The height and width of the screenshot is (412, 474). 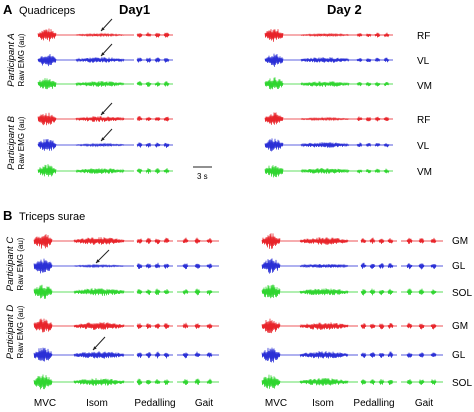 What do you see at coordinates (20, 331) in the screenshot?
I see `raw-emg-label-d: Raw EMG (au)` at bounding box center [20, 331].